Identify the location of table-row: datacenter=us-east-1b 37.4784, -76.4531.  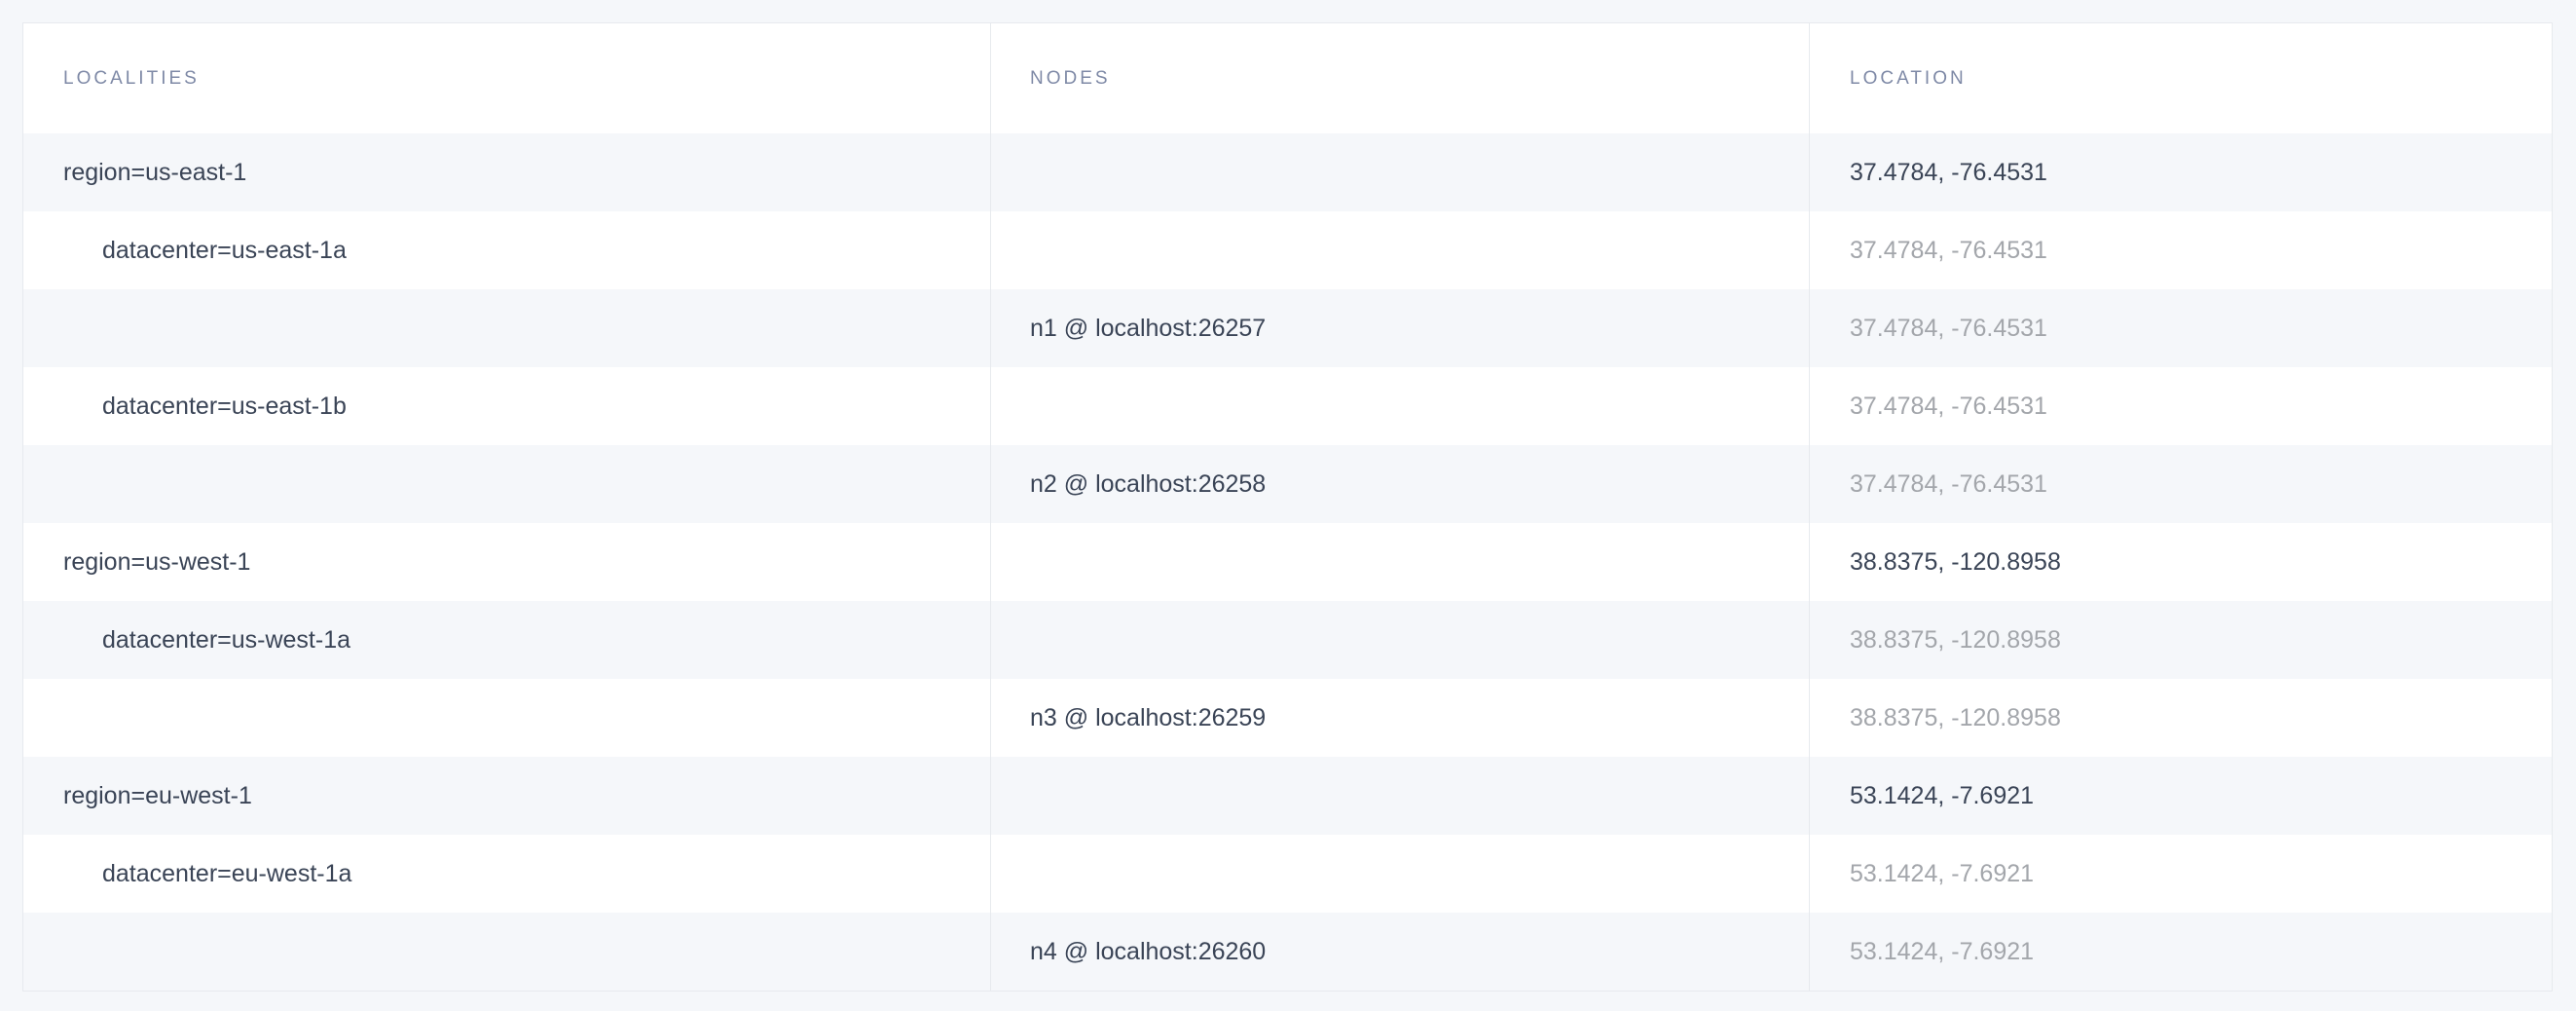
(1287, 406).